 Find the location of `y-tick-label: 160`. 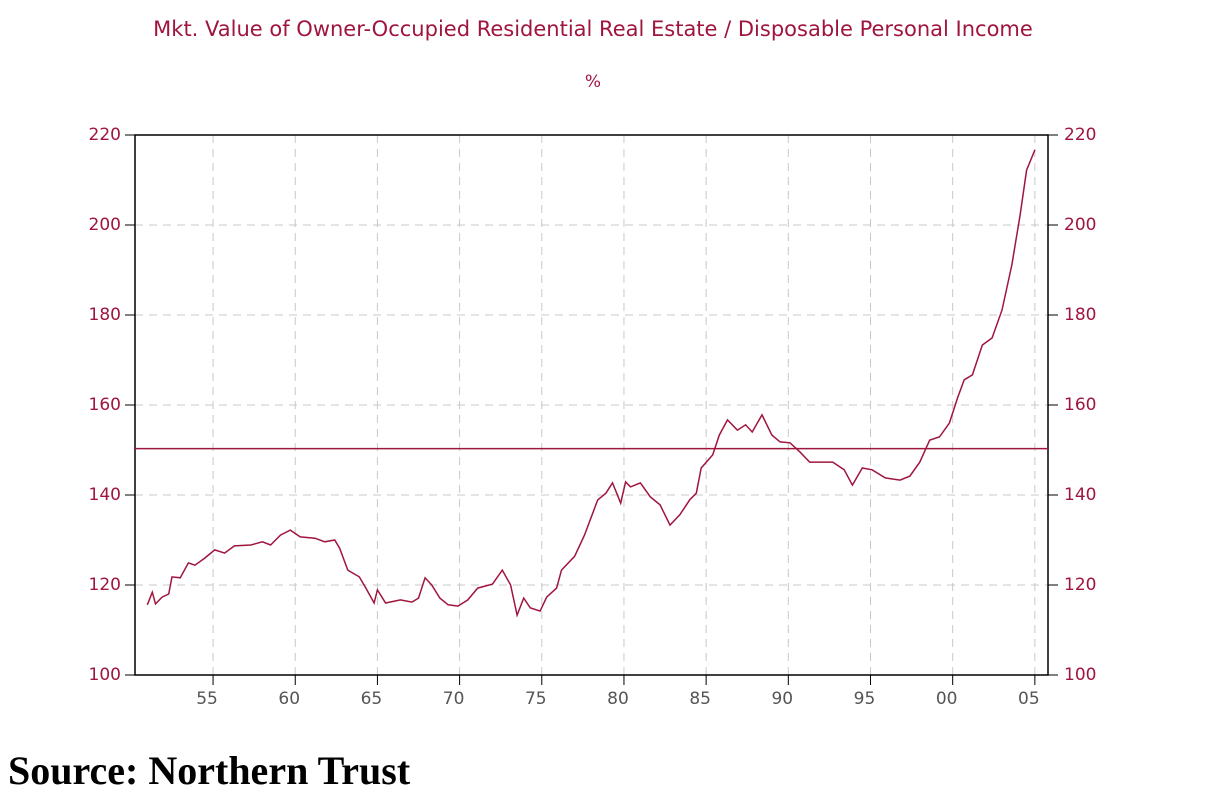

y-tick-label: 160 is located at coordinates (105, 405).